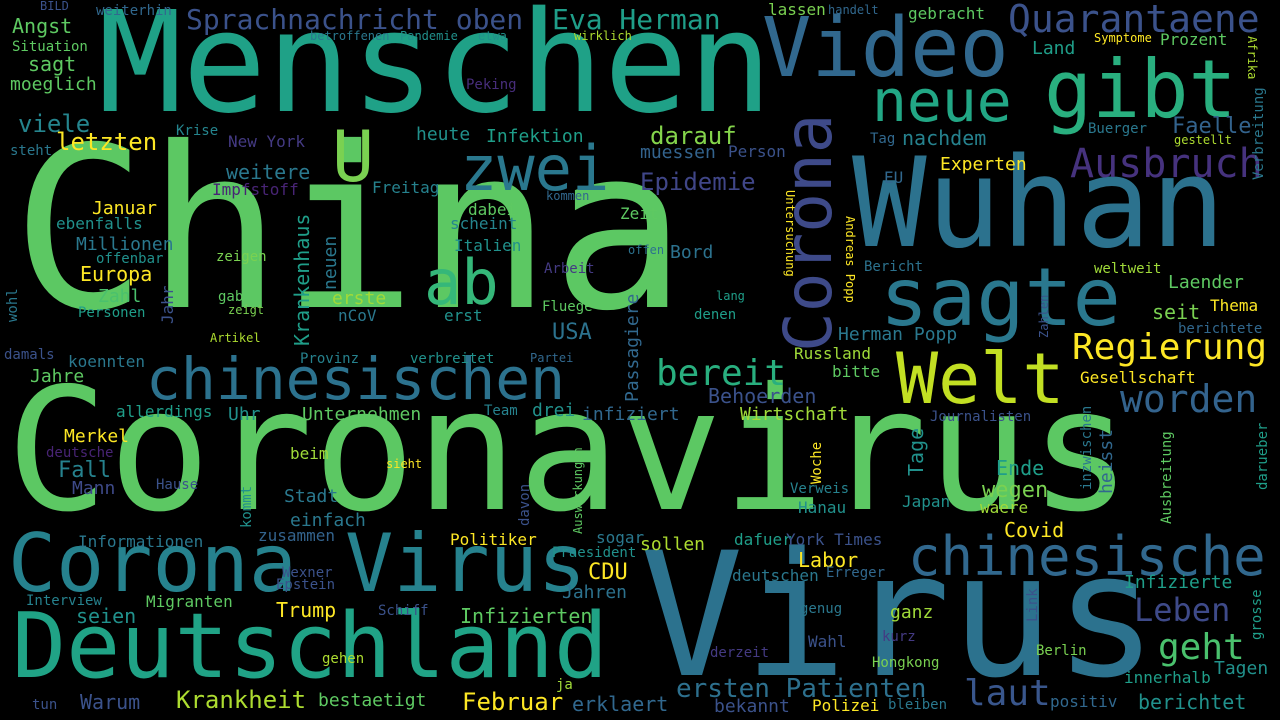 The width and height of the screenshot is (1280, 720). What do you see at coordinates (1234, 305) in the screenshot?
I see `word-thema: Thema` at bounding box center [1234, 305].